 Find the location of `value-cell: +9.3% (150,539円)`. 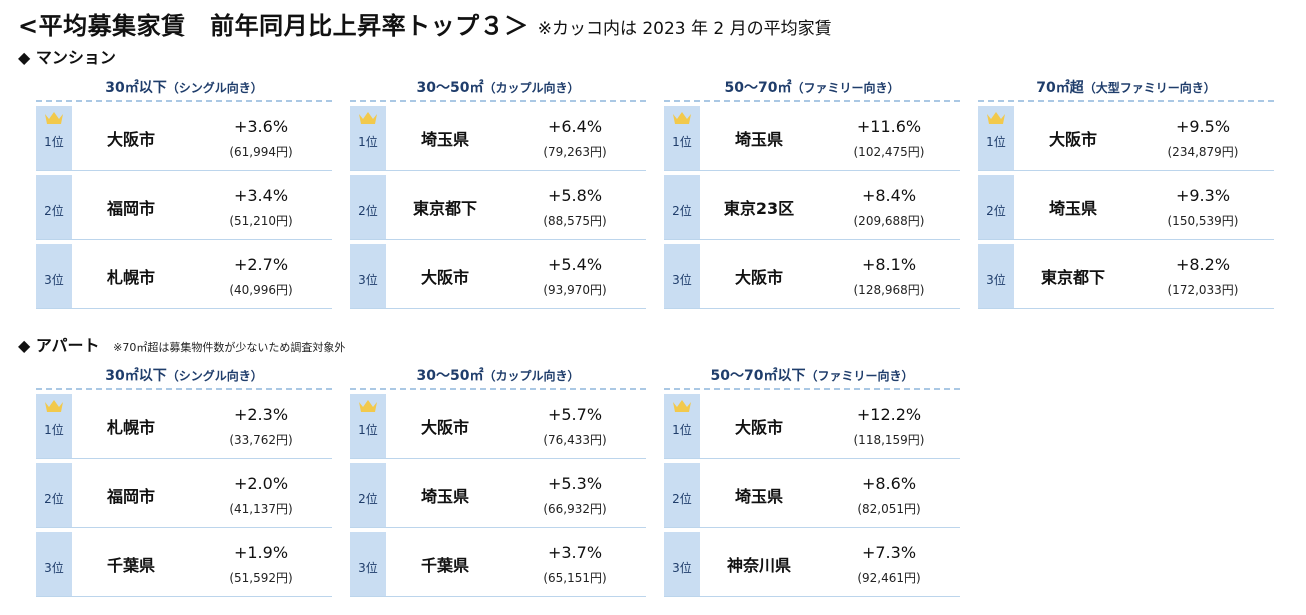

value-cell: +9.3% (150,539円) is located at coordinates (1203, 207).